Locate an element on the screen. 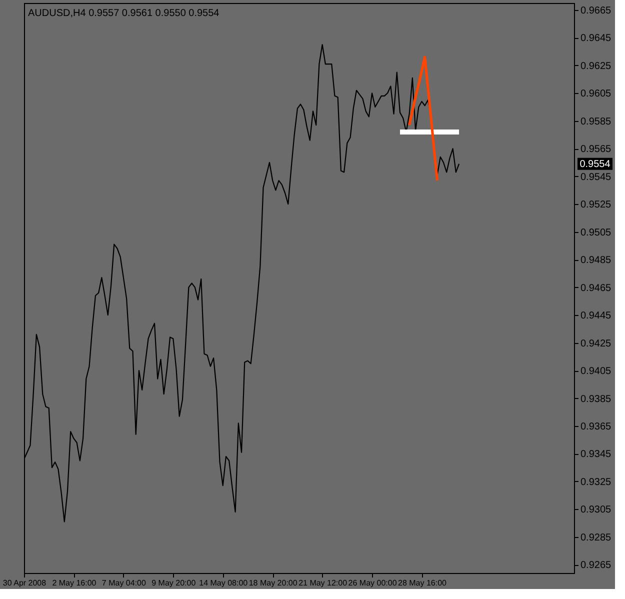 This screenshot has width=625, height=599. y-tick-label: 0.9285 is located at coordinates (596, 538).